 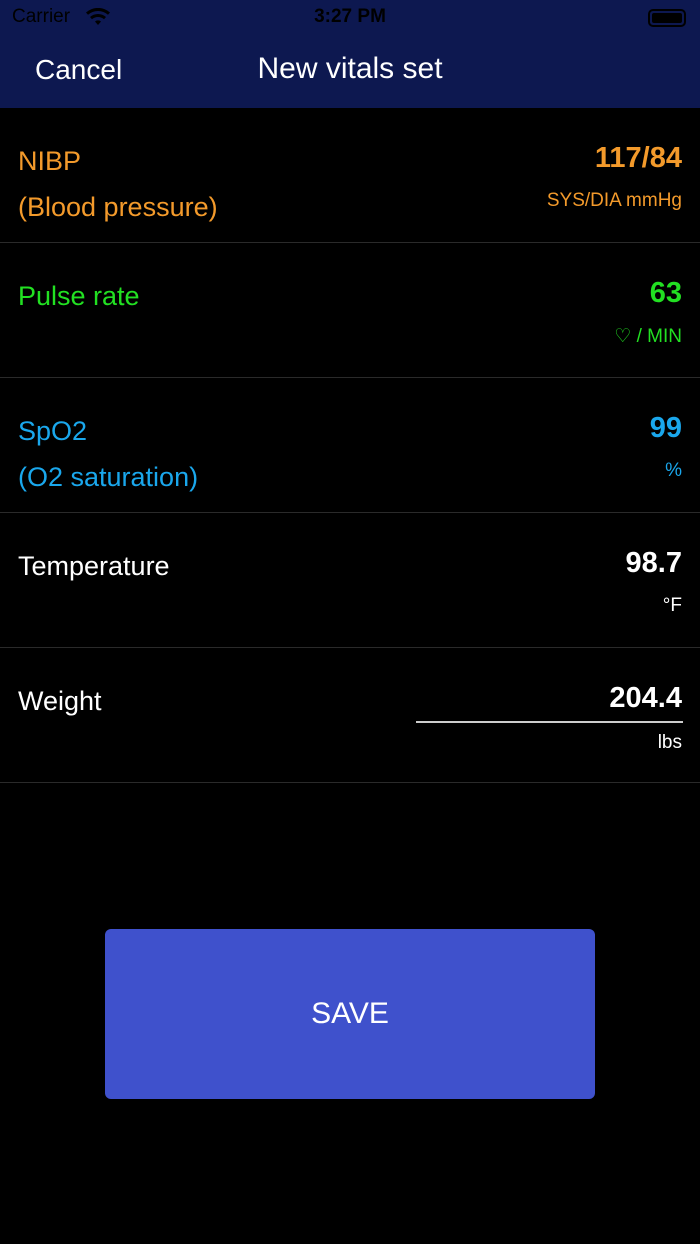 I want to click on input-underline, so click(x=549, y=722).